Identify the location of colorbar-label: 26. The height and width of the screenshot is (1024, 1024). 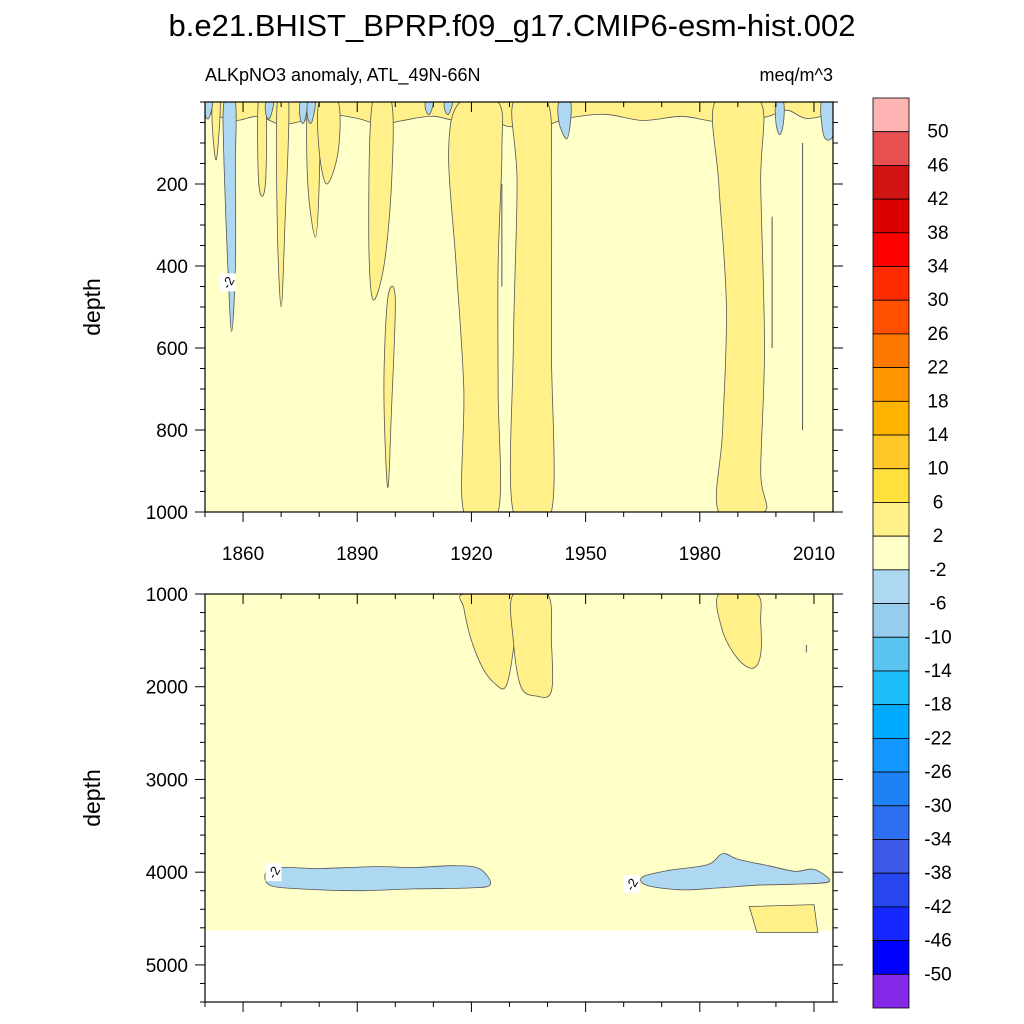
(937, 334).